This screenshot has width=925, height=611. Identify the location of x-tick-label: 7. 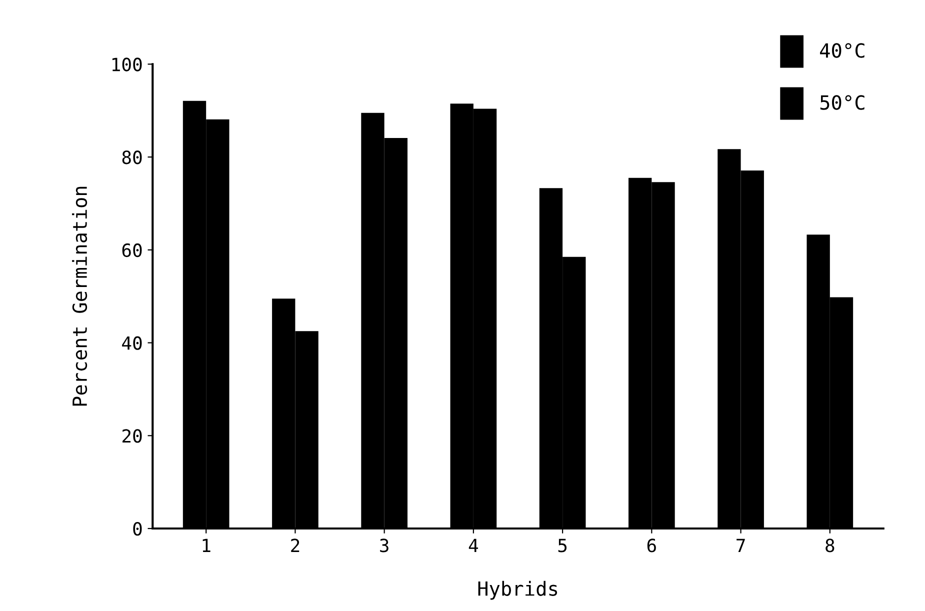
(740, 545).